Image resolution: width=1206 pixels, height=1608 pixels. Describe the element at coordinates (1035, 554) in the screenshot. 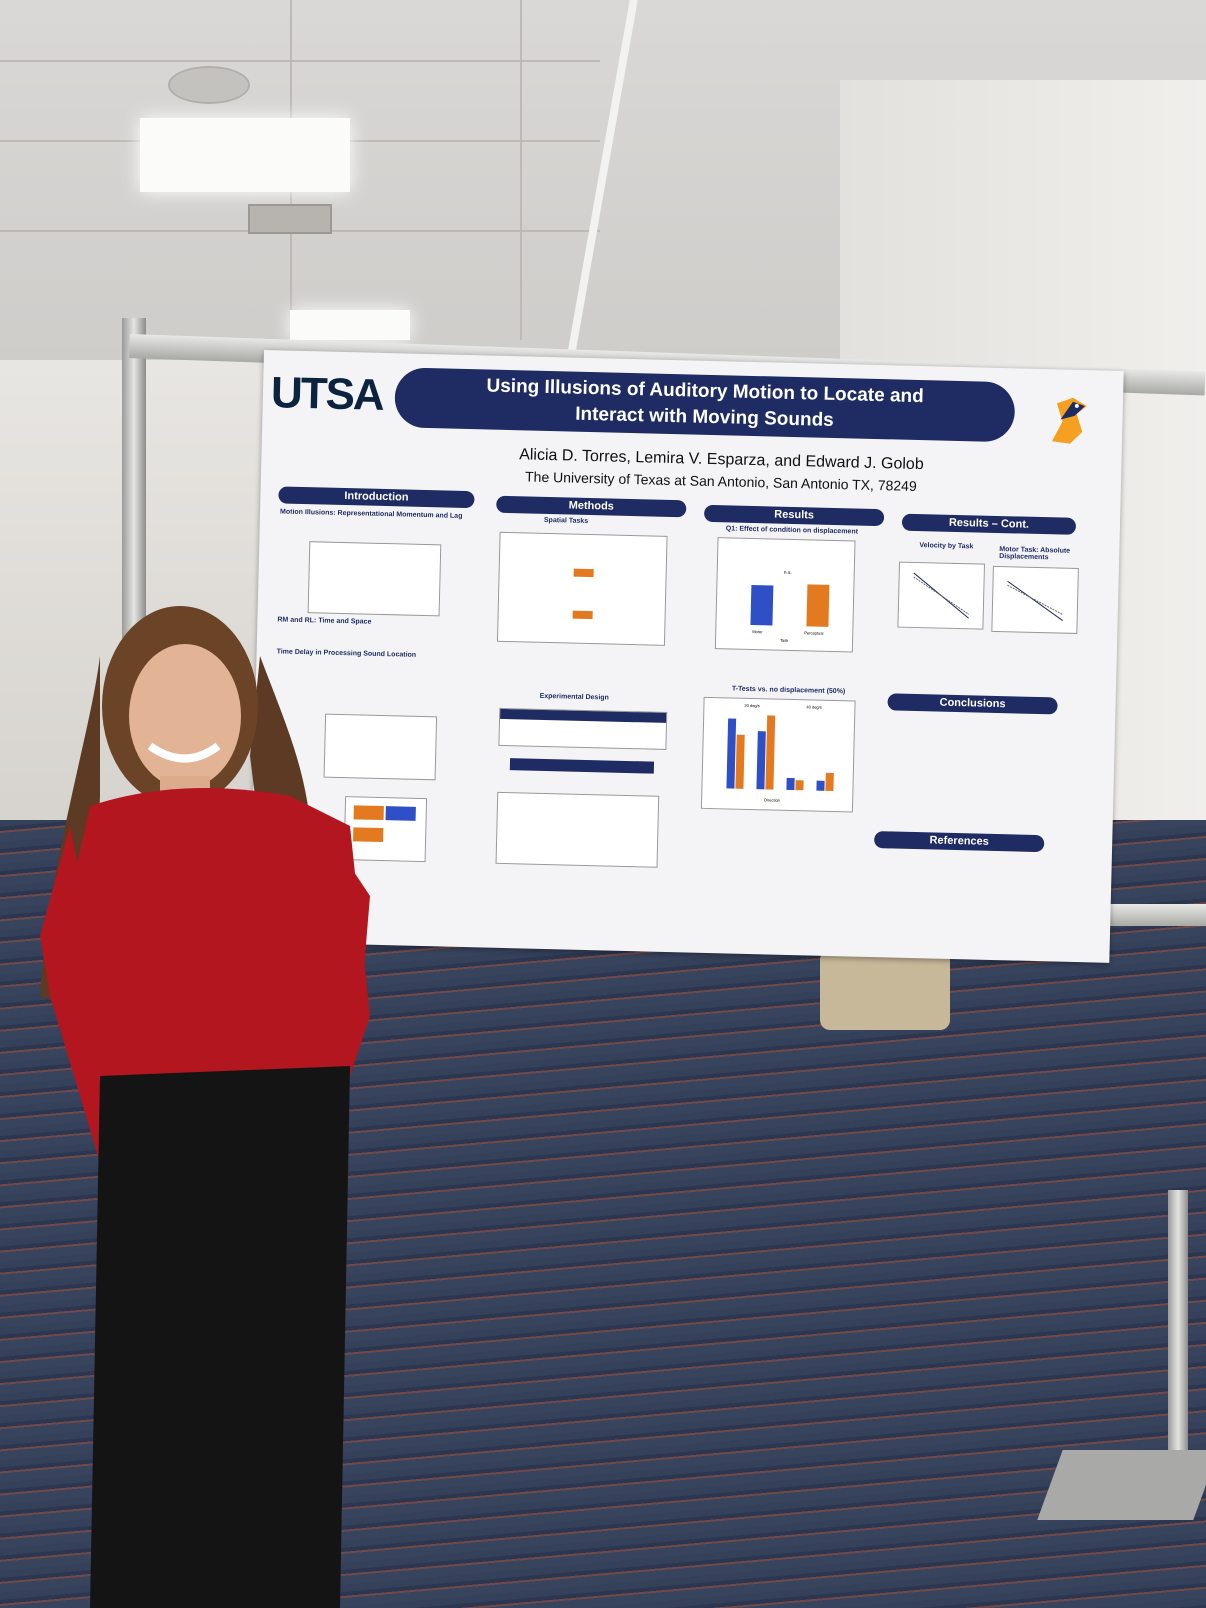

I see `motor-task-label: Motor Task: Absolute Displacements` at that location.